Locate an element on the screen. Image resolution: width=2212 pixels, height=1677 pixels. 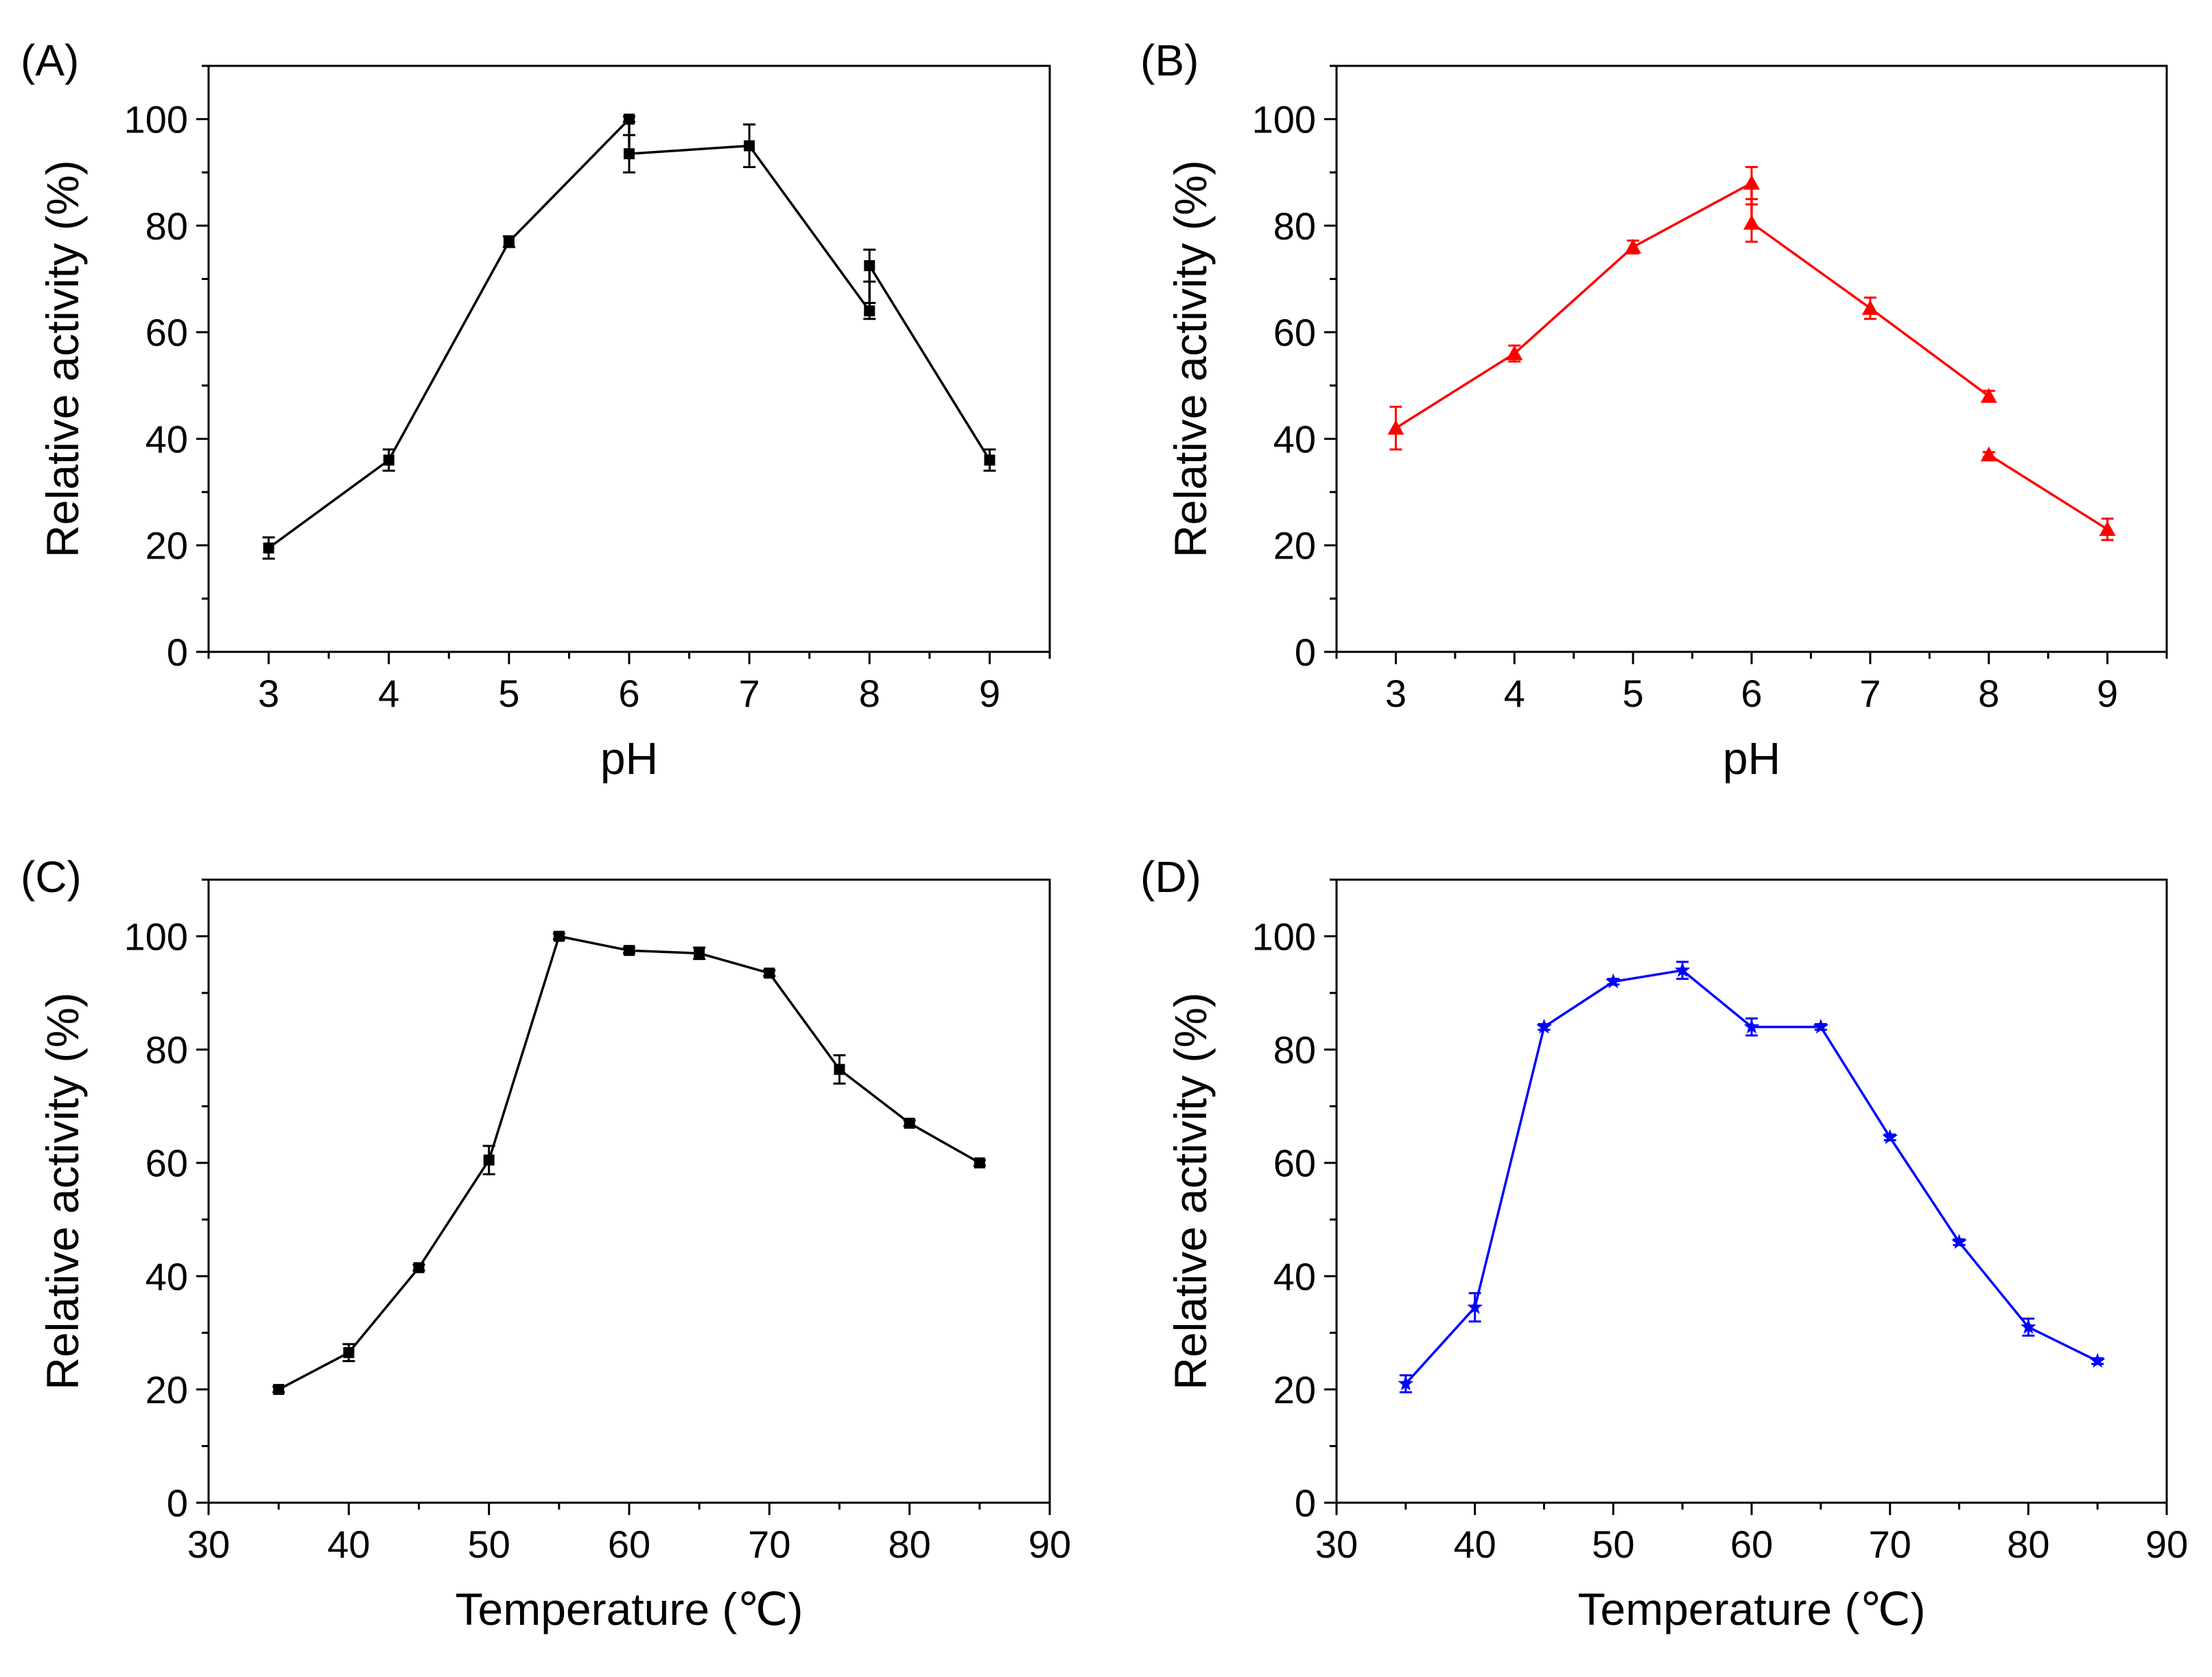
x-tick-label: 70 is located at coordinates (769, 1544).